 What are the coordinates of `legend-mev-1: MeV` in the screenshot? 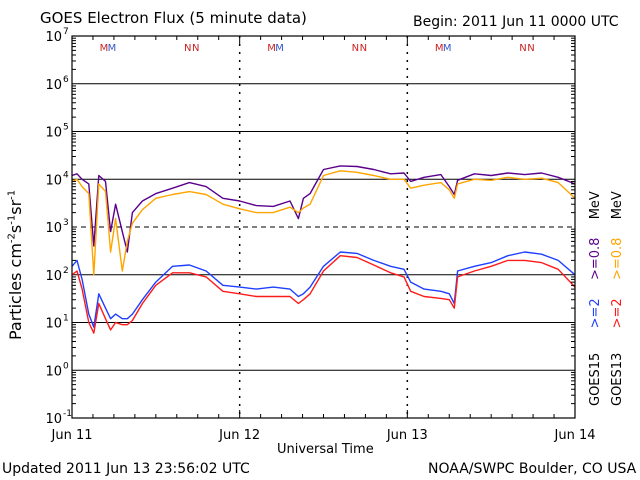 It's located at (595, 205).